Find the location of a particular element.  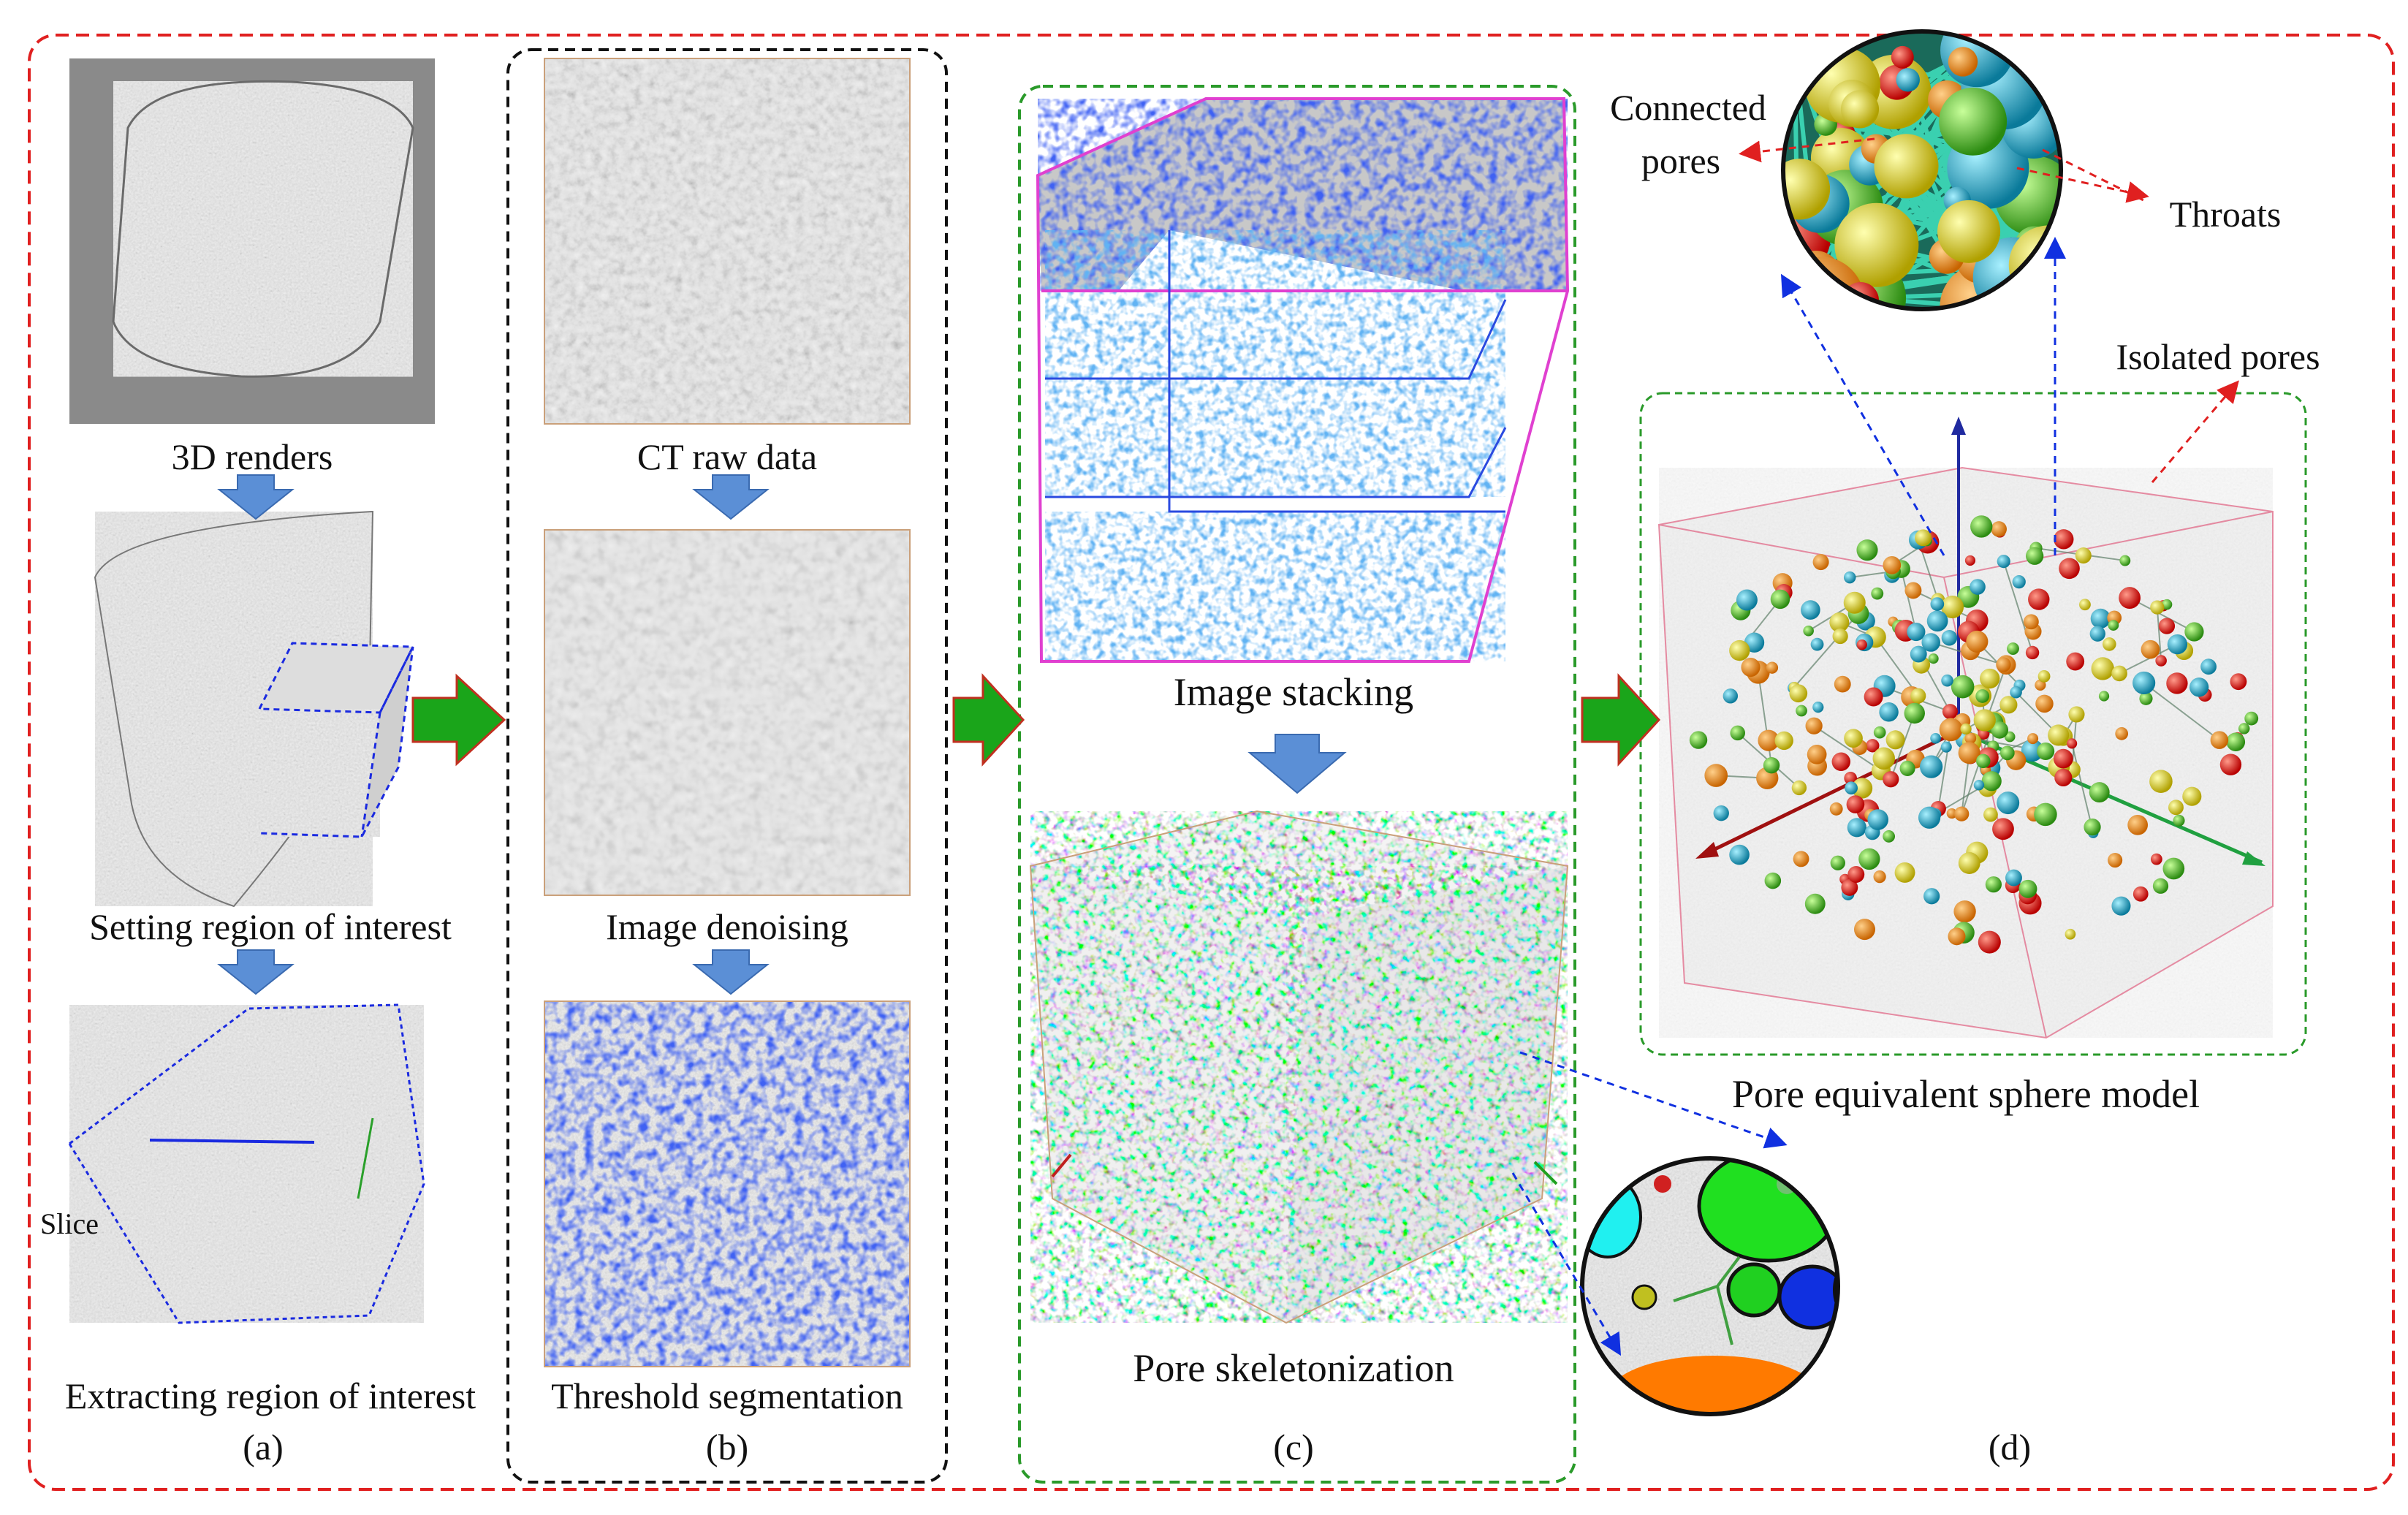

step-label-setting-roi: Setting region of interest is located at coordinates (270, 927).